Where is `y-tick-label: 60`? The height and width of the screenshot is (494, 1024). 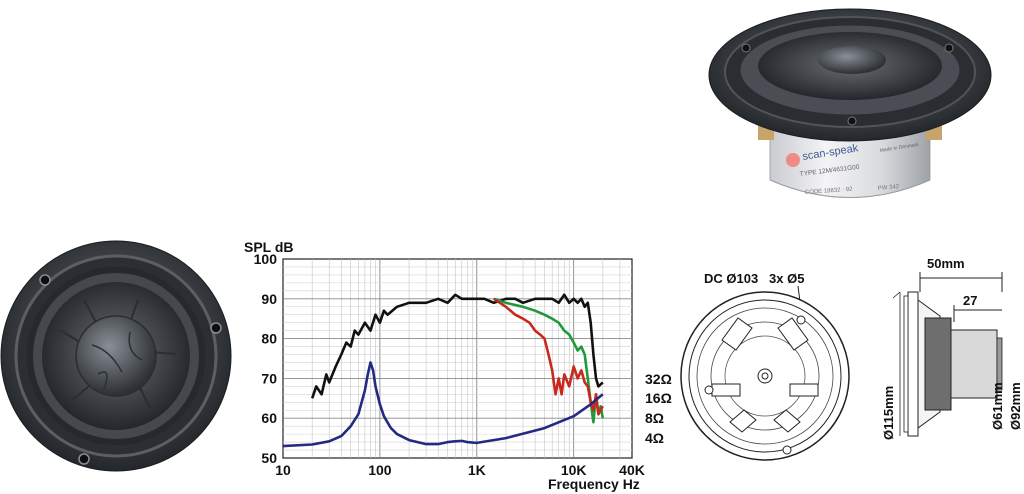 y-tick-label: 60 is located at coordinates (269, 418).